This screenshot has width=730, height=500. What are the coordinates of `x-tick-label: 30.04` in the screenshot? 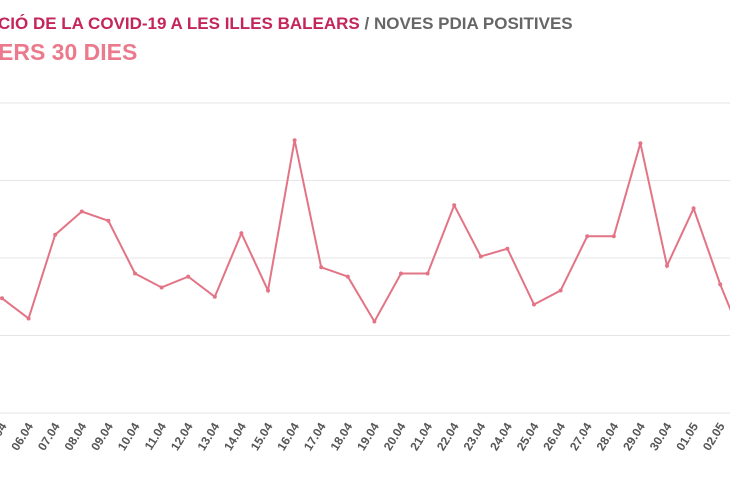 It's located at (661, 436).